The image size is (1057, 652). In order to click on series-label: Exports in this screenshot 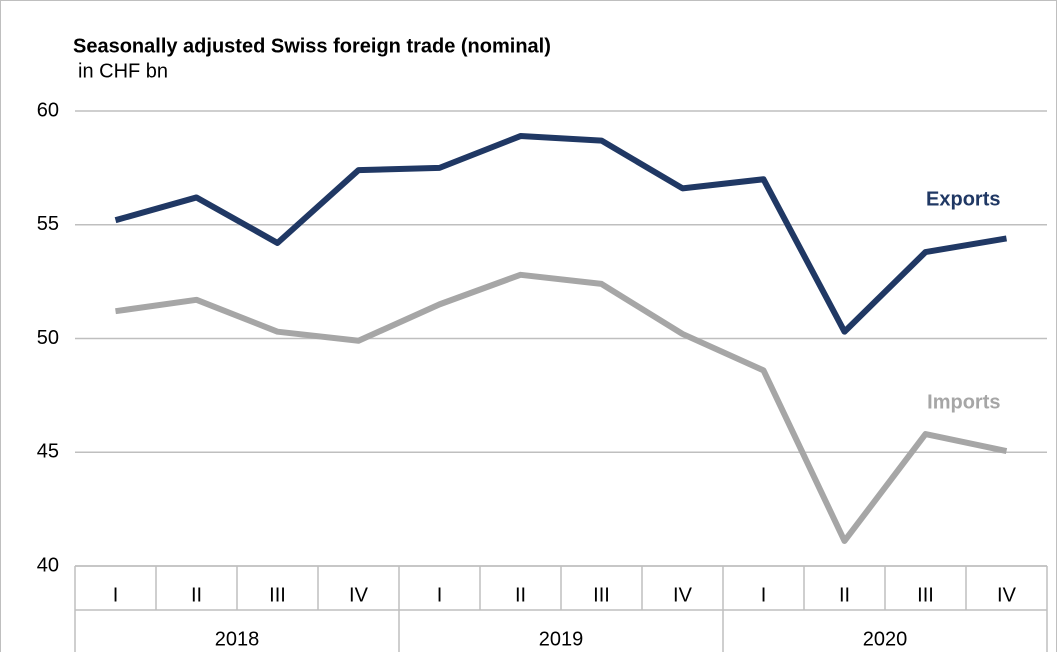, I will do `click(963, 200)`.